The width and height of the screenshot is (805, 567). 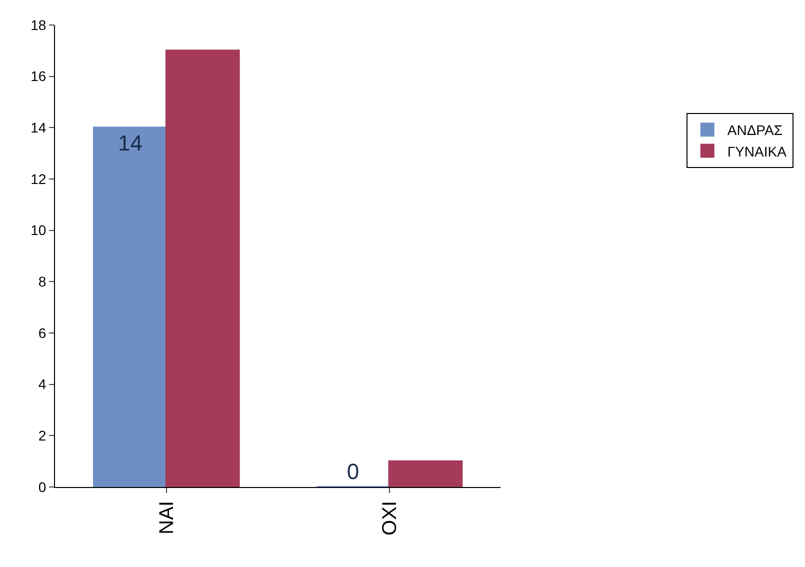 I want to click on y-tick-label: 8, so click(x=42, y=282).